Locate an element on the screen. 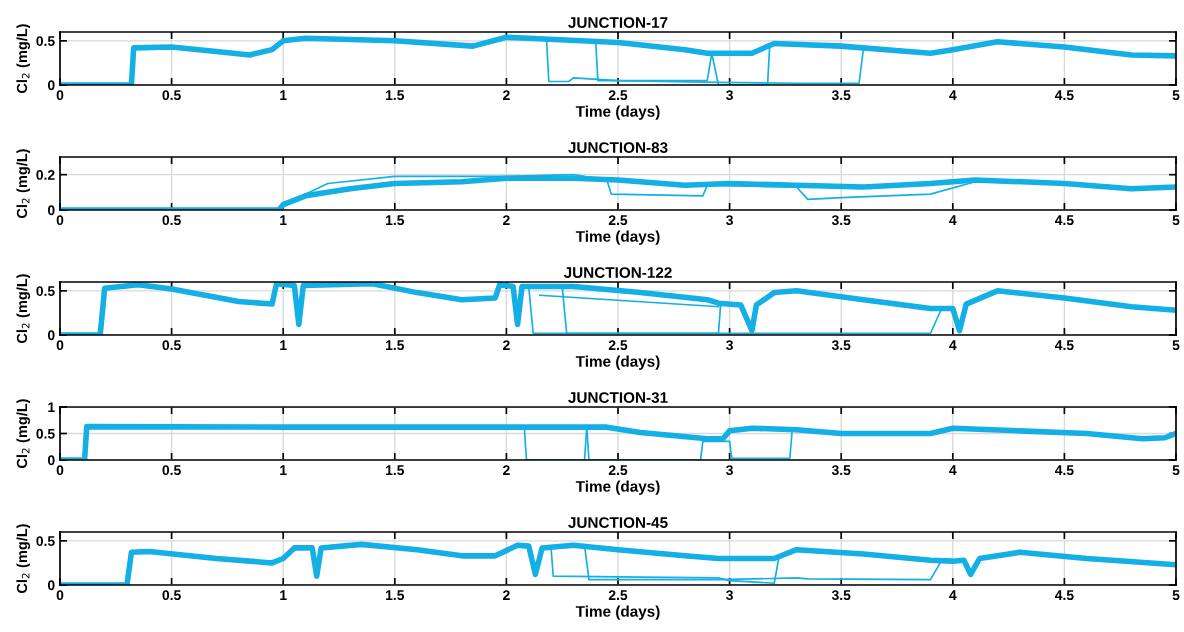 The image size is (1184, 632). chart-title: JUNCTION-83 is located at coordinates (618, 148).